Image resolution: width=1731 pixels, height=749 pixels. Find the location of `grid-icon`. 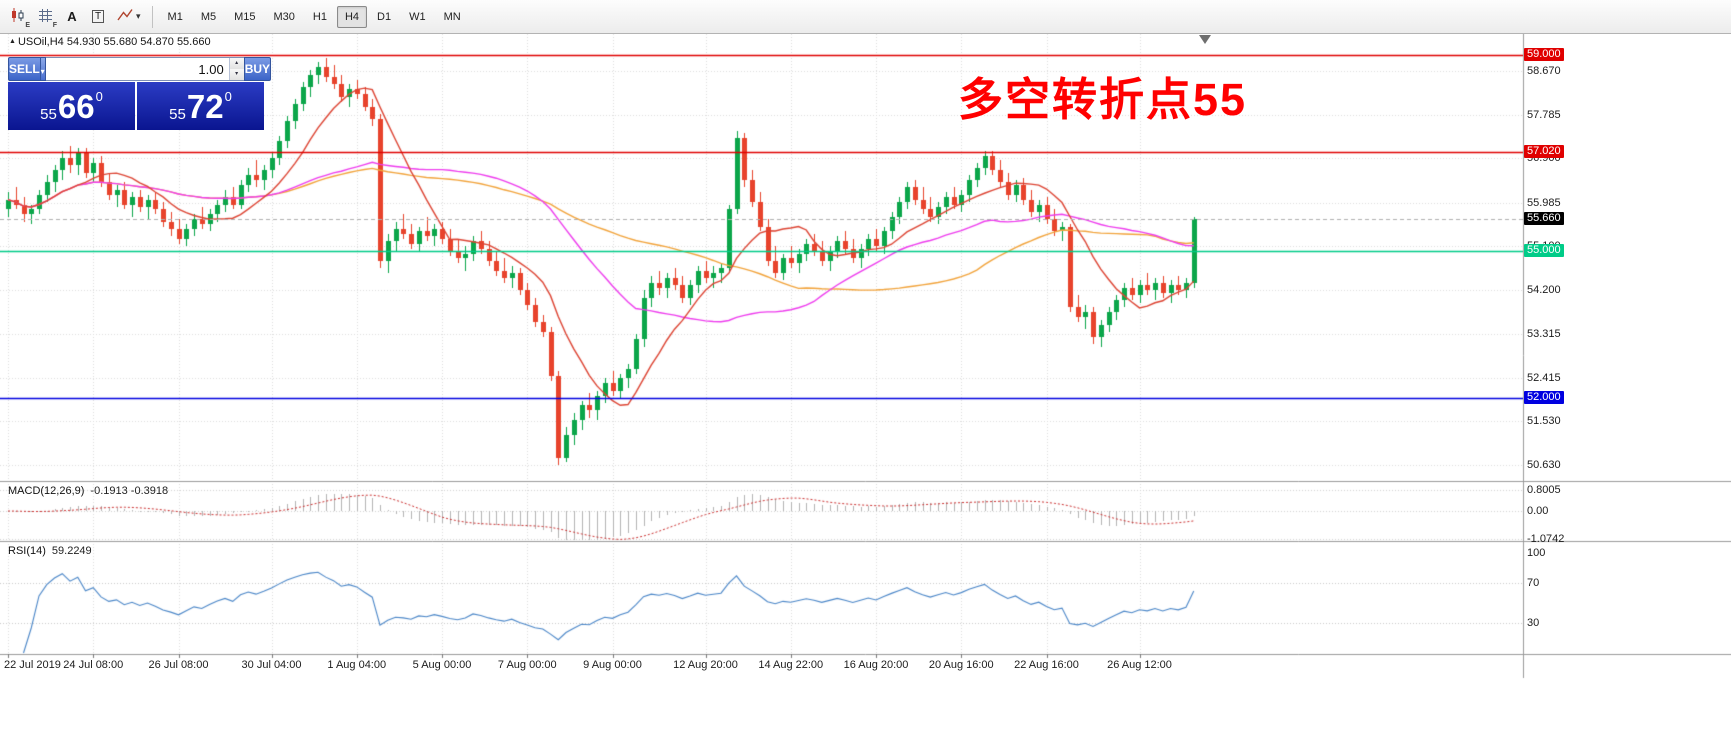

grid-icon is located at coordinates (45, 17).